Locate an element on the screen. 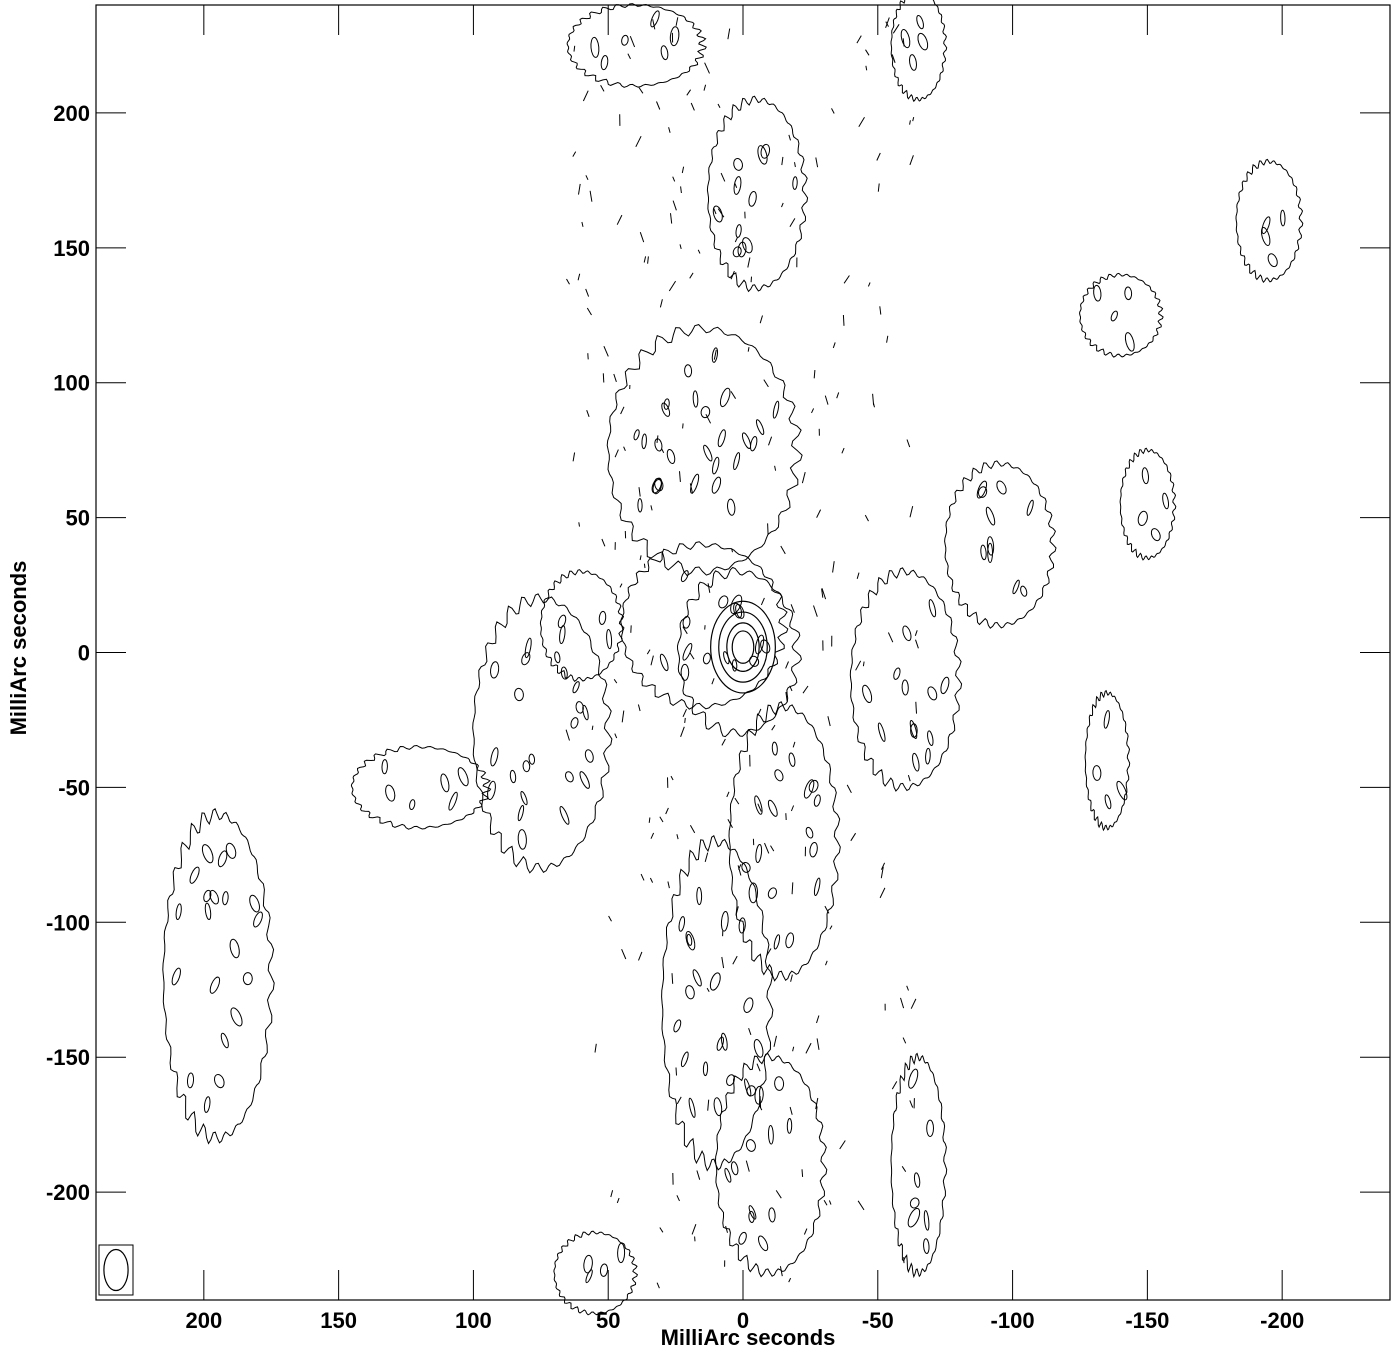  y-tick-label: 150 is located at coordinates (71, 248).